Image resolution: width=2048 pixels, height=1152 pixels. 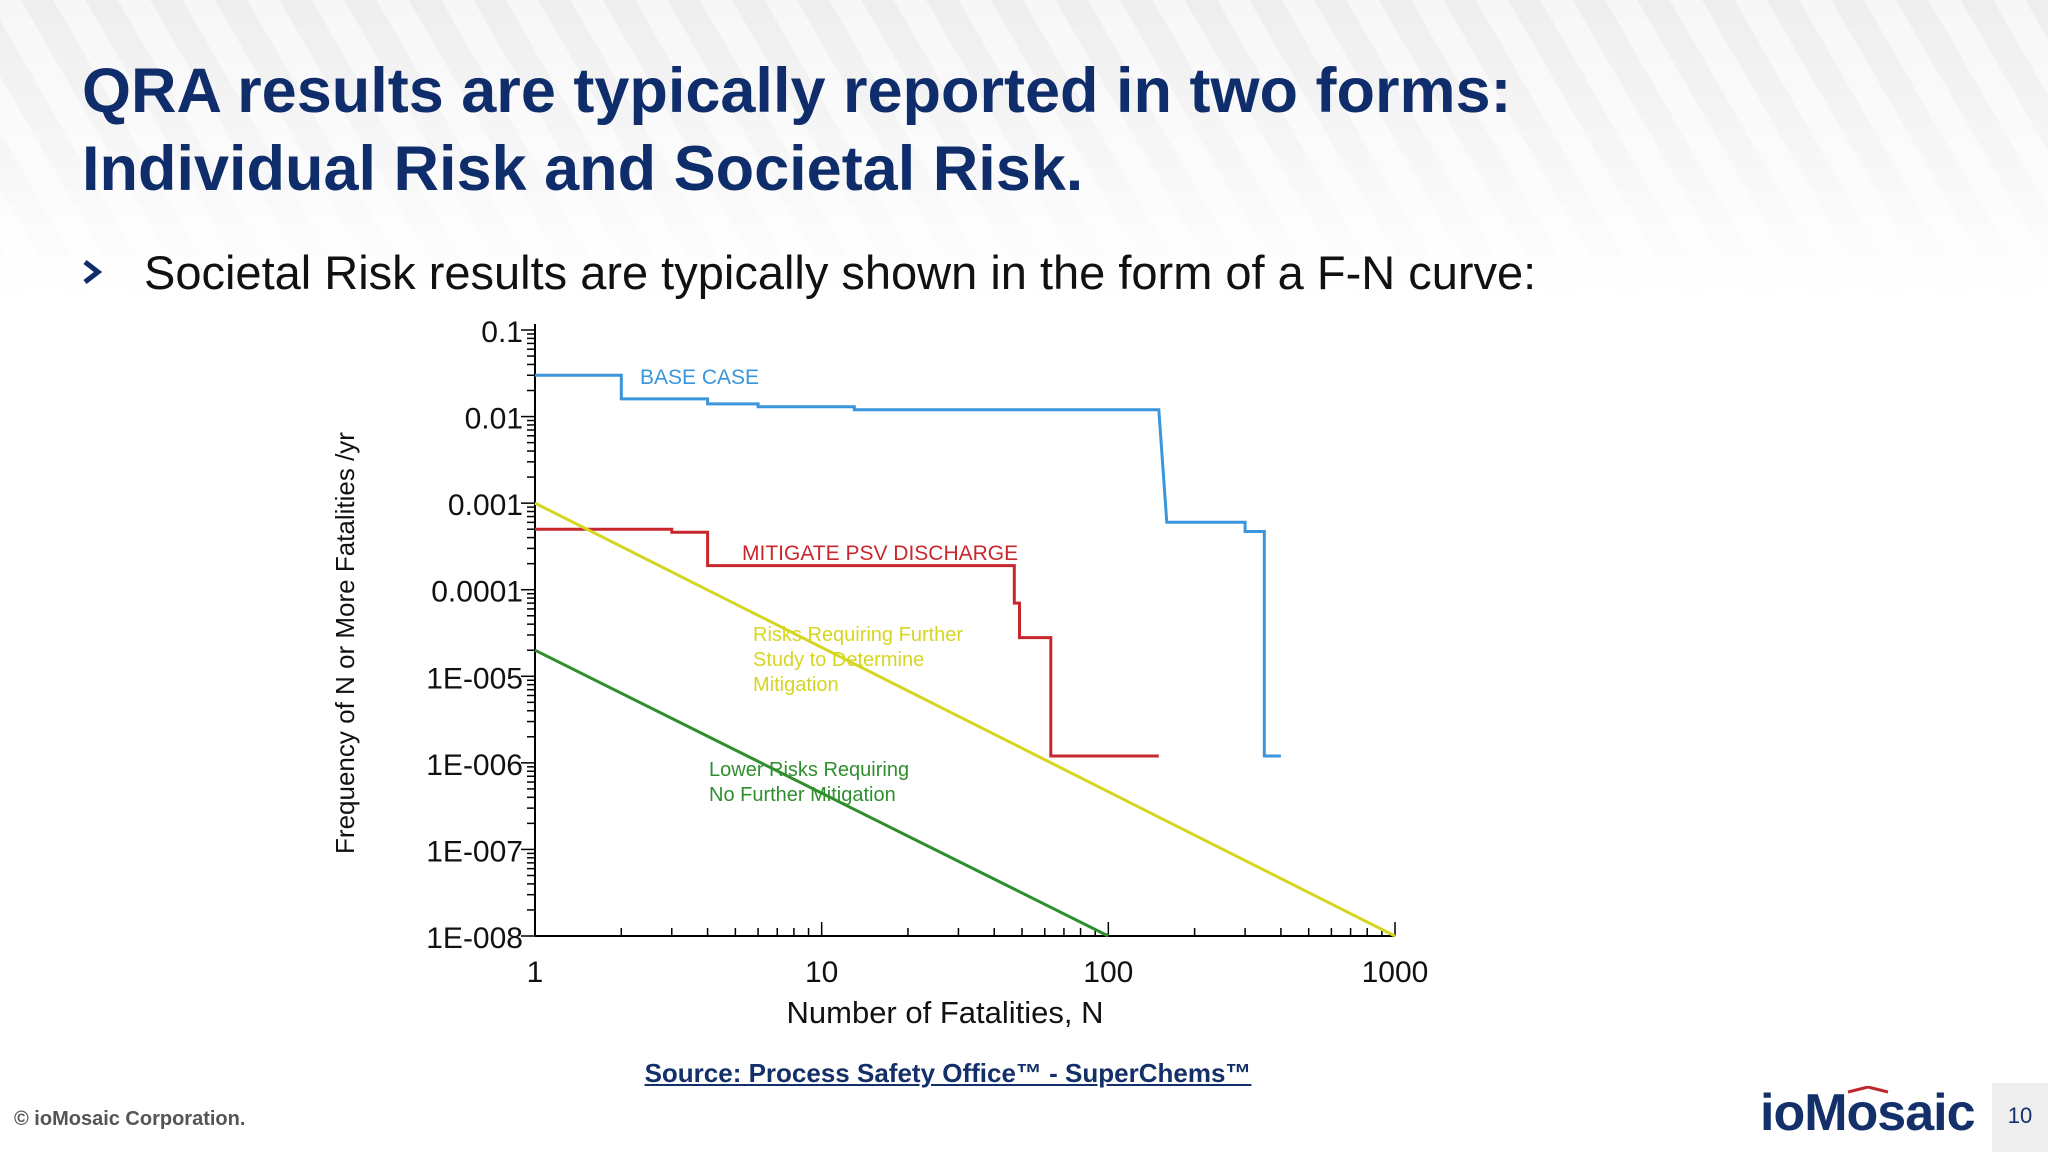 I want to click on iomosaic-logo: ioMosaic, so click(x=1867, y=1113).